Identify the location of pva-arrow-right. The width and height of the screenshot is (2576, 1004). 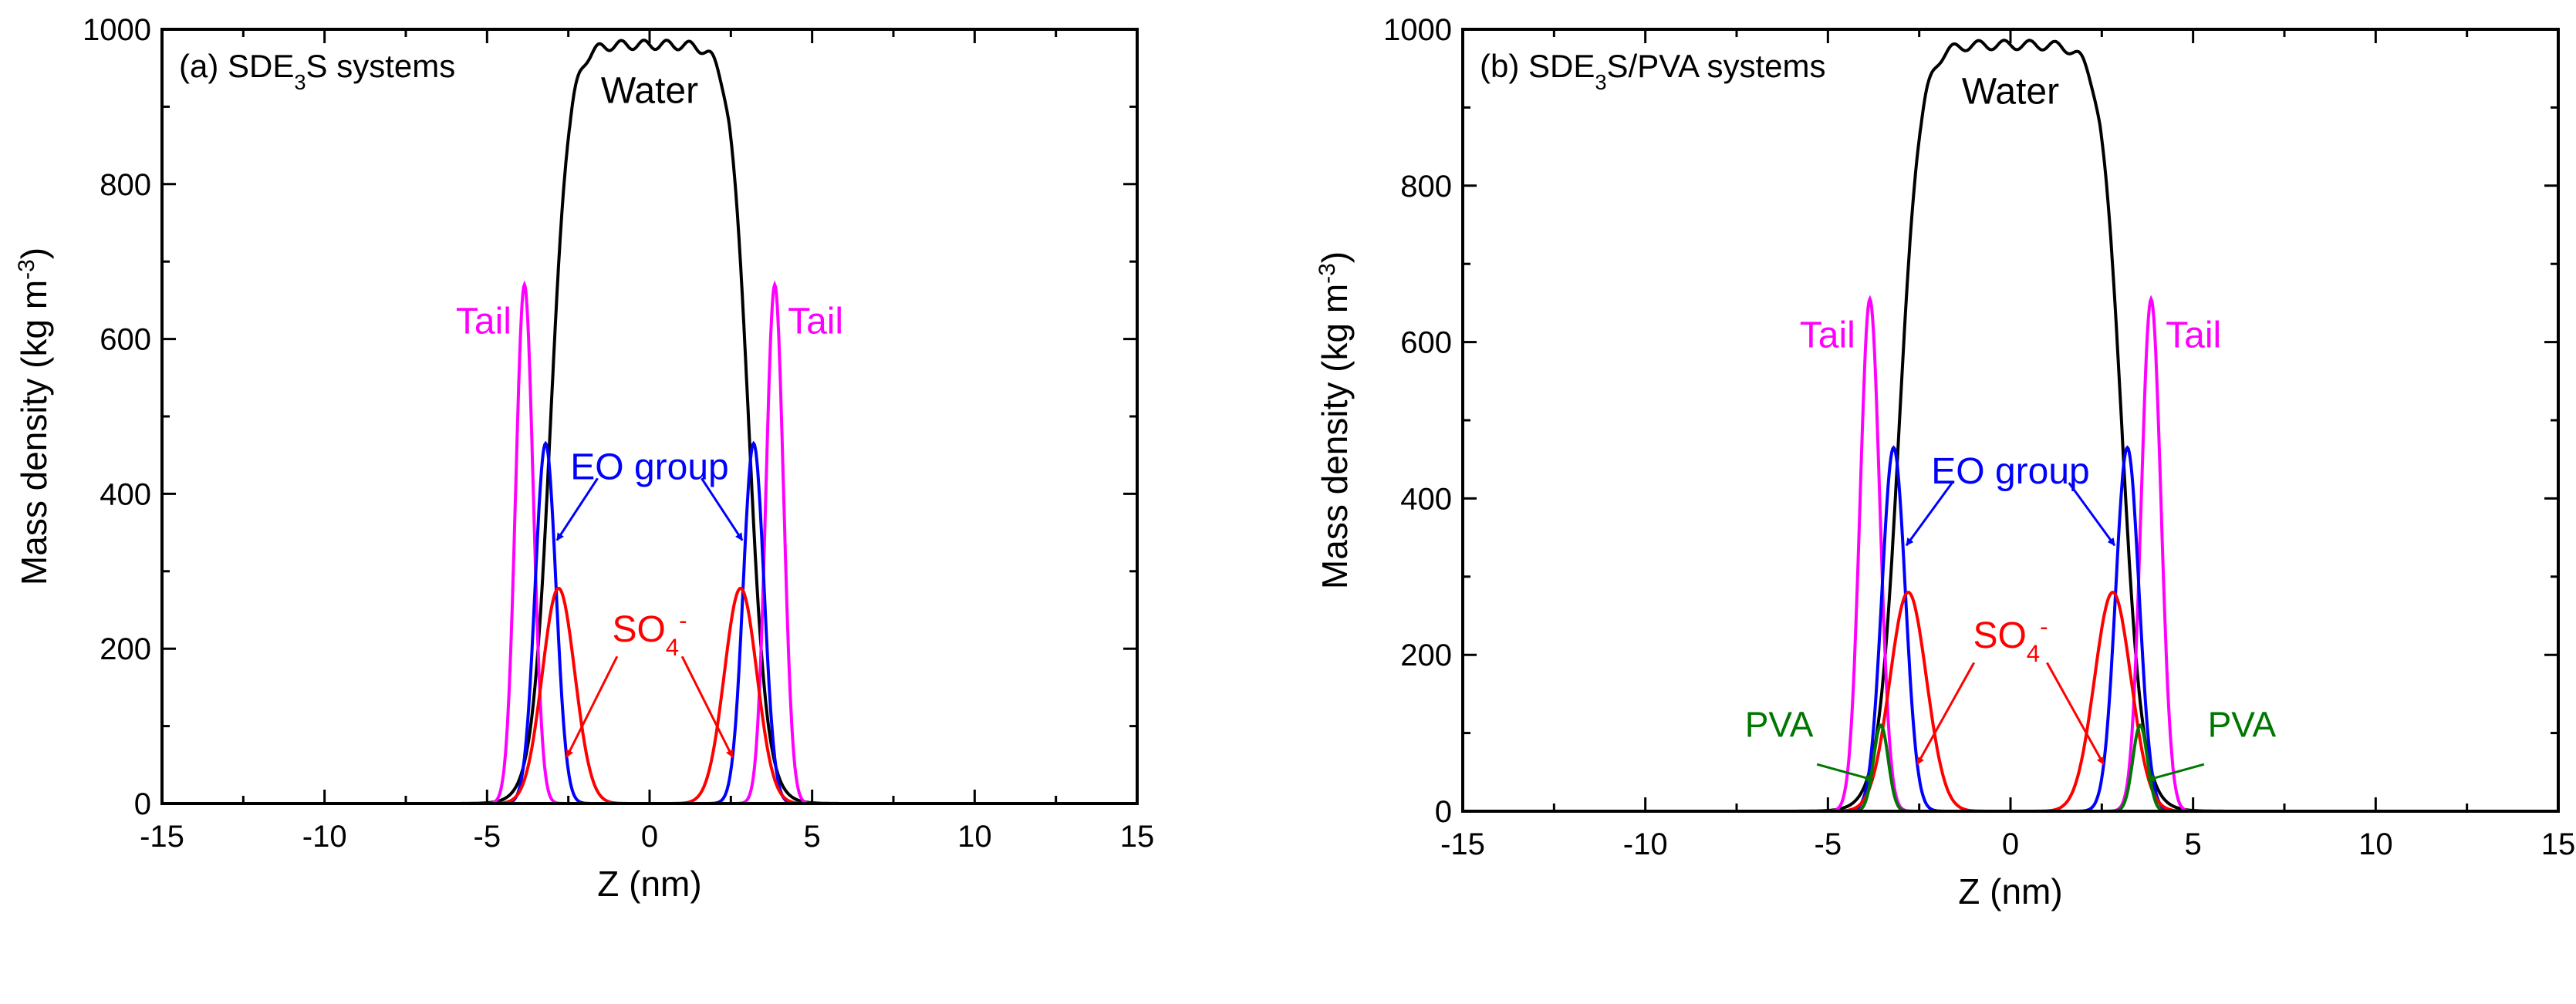
(2175, 772).